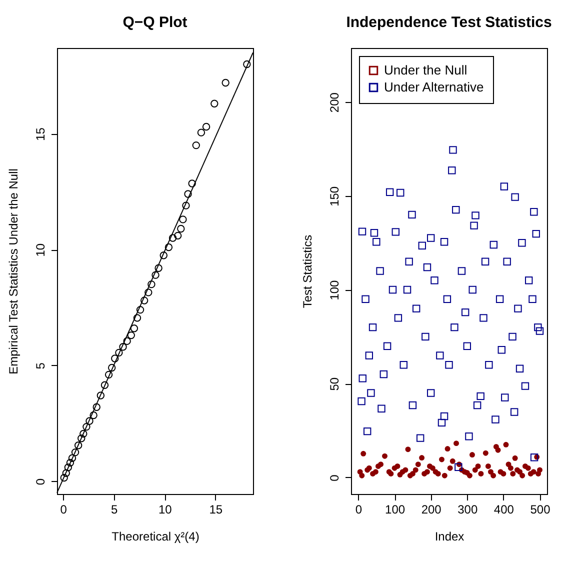  What do you see at coordinates (307, 271) in the screenshot?
I see `y-axis-title: Test Statistics` at bounding box center [307, 271].